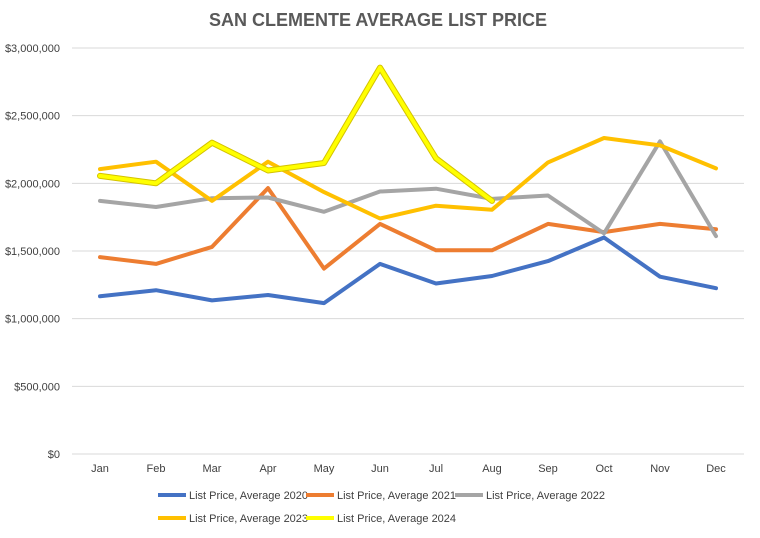 The image size is (760, 538). I want to click on legend-label: List Price, Average 2021, so click(396, 496).